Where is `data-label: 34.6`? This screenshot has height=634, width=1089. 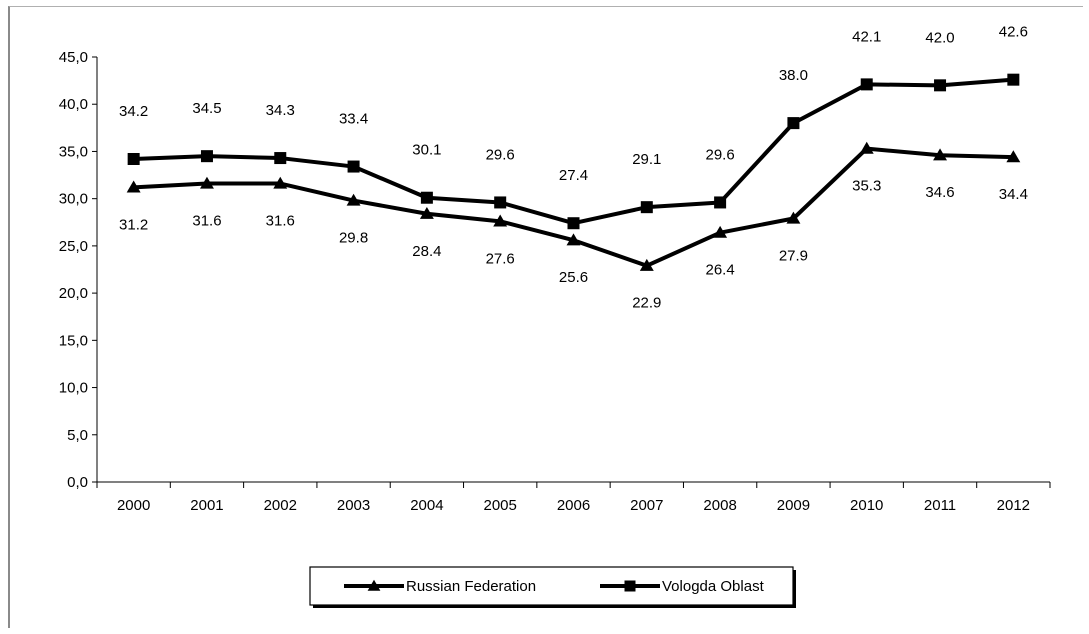 data-label: 34.6 is located at coordinates (939, 192).